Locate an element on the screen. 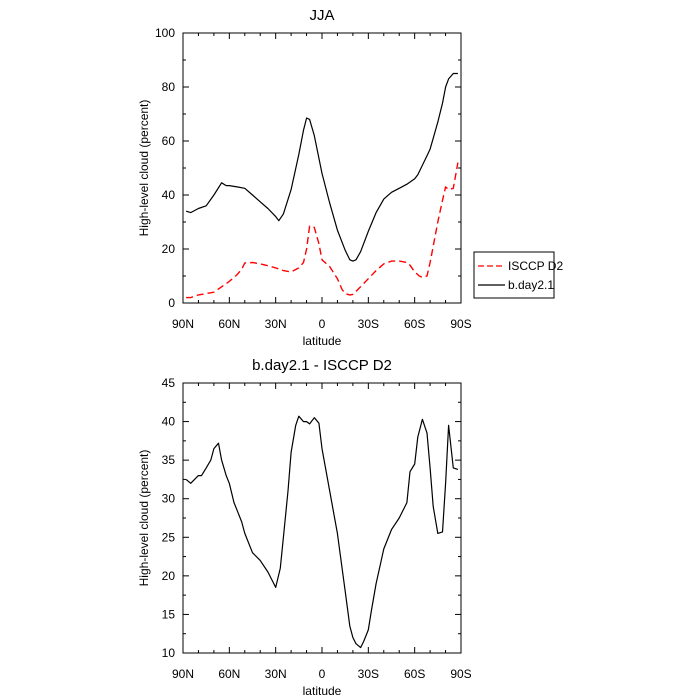  y-tick-label: 0 is located at coordinates (171, 303).